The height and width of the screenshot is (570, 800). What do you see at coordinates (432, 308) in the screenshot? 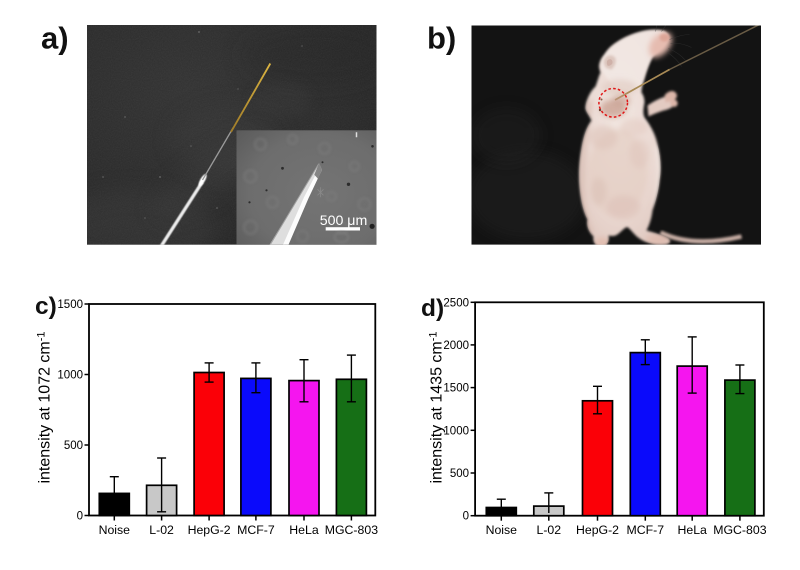
I see `svg-text: d)` at bounding box center [432, 308].